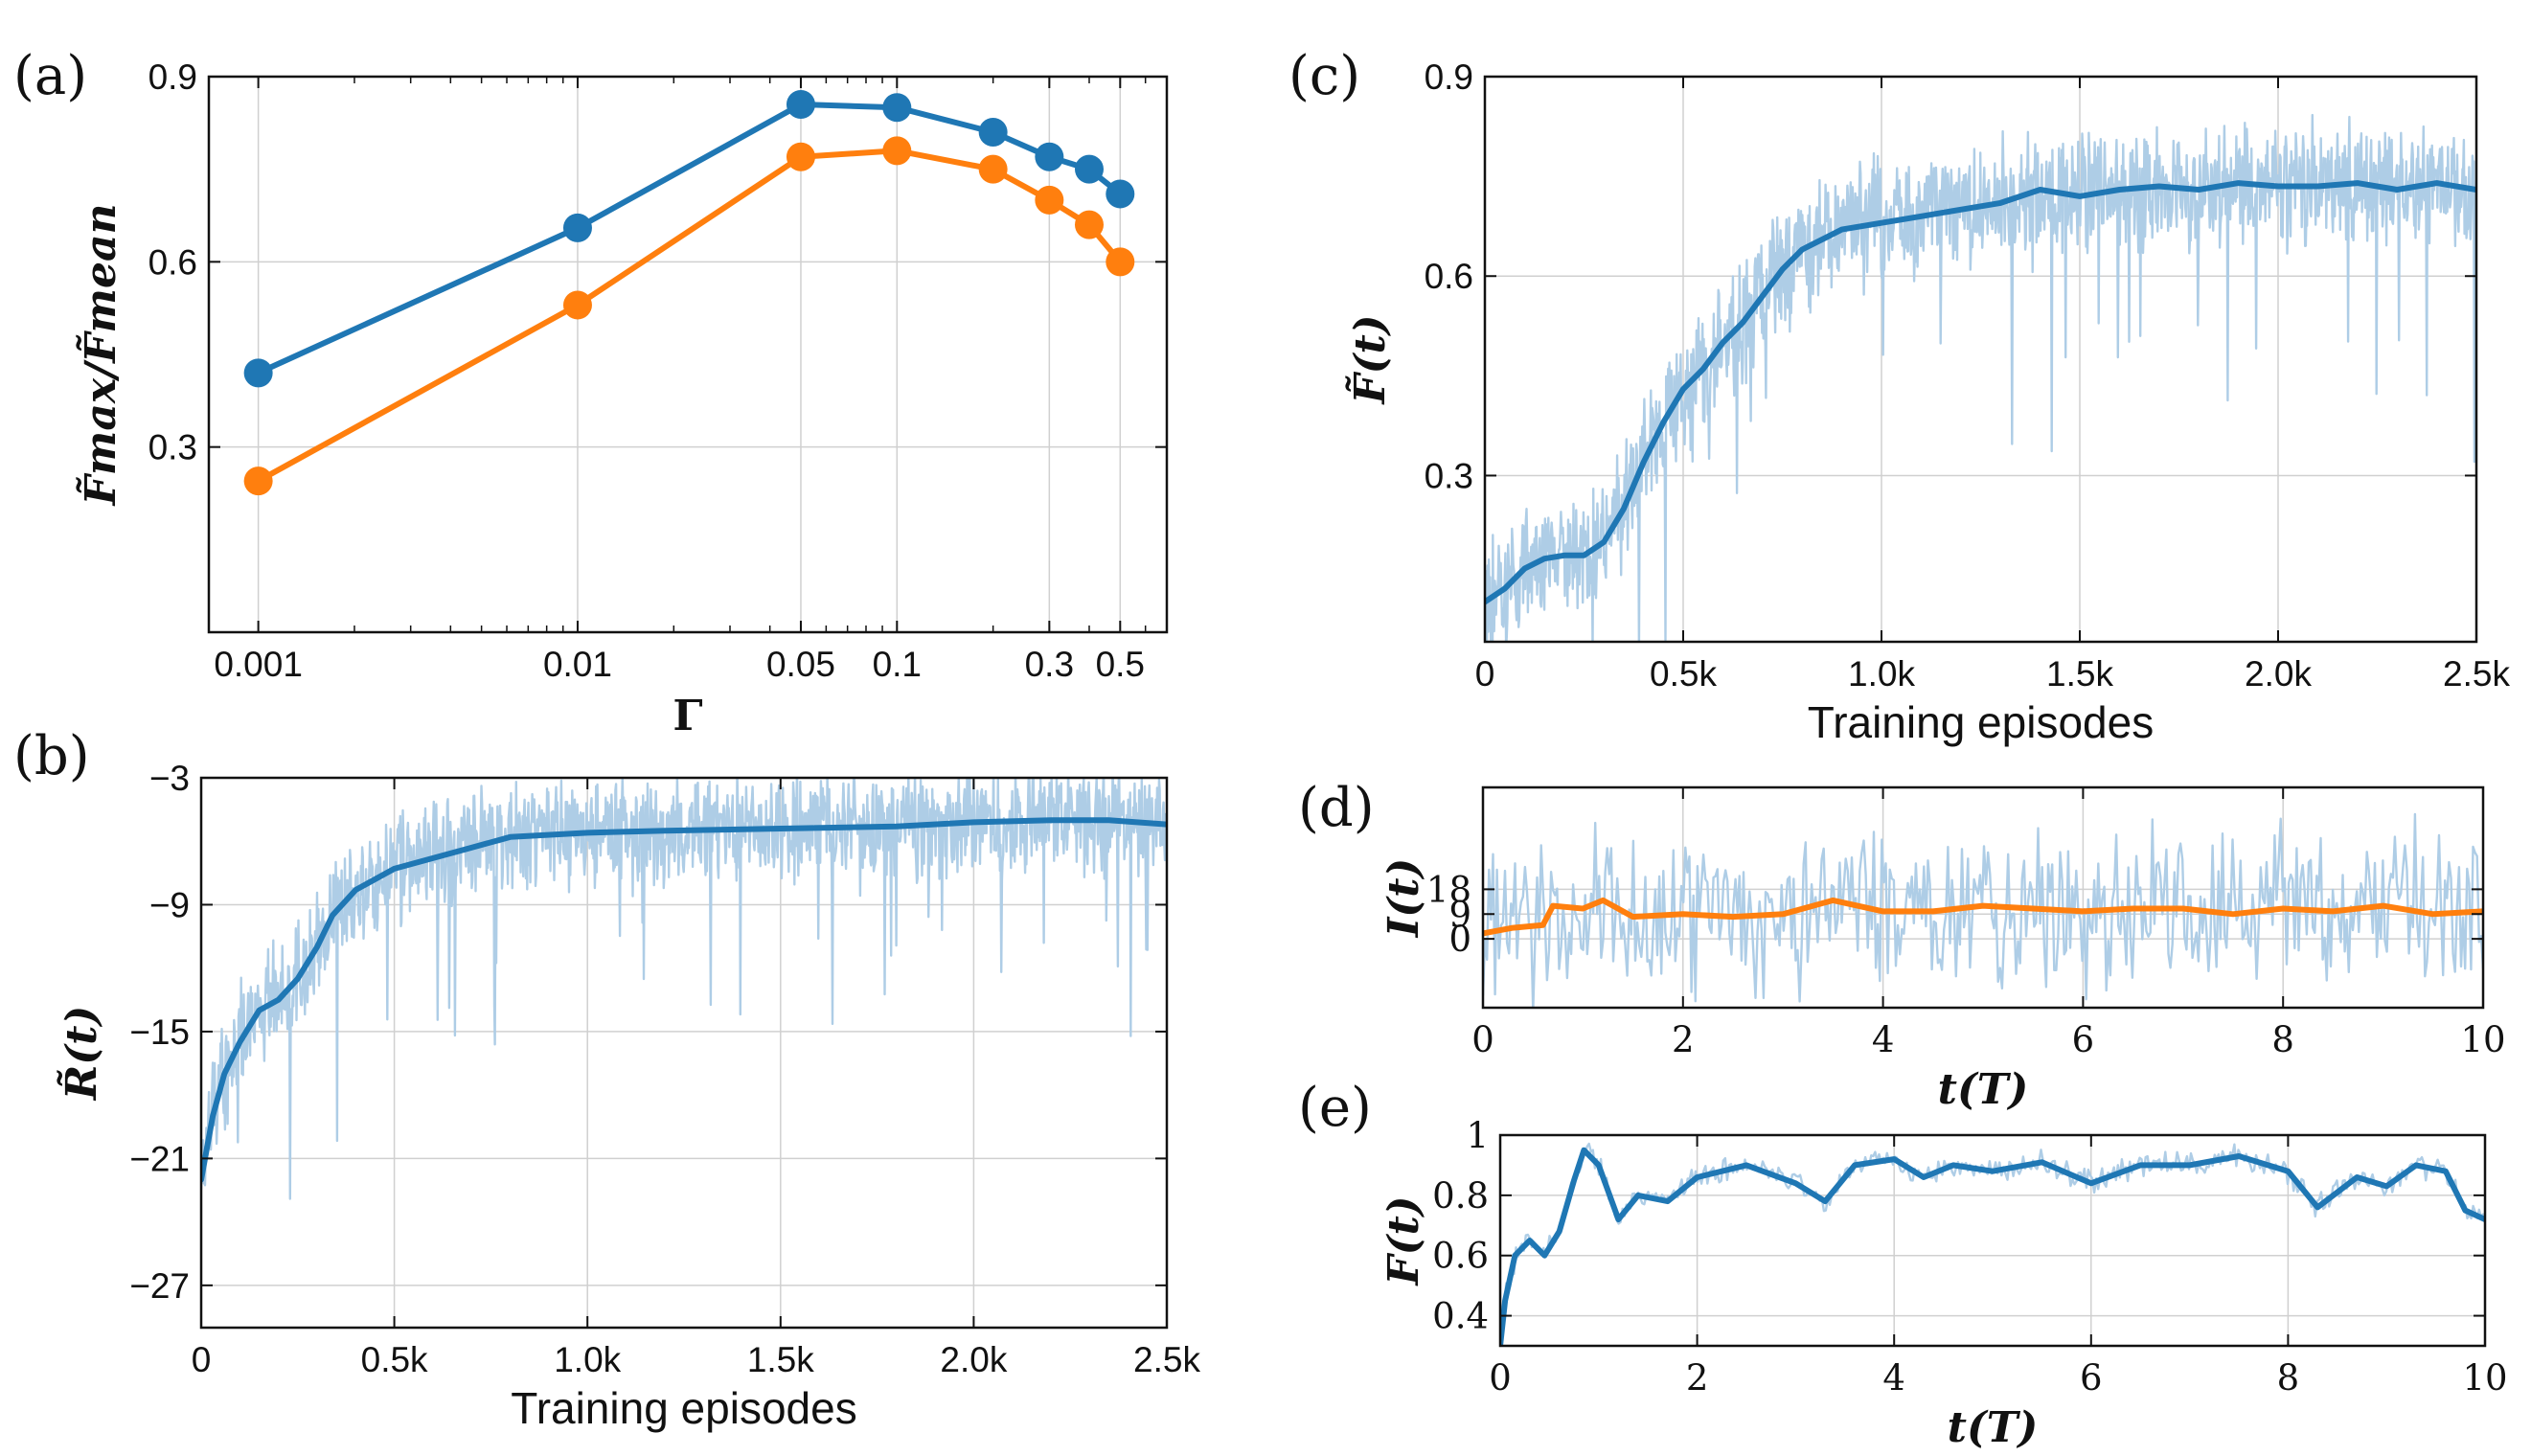 This screenshot has height=1456, width=2531. What do you see at coordinates (51, 756) in the screenshot?
I see `panel-label: (b)` at bounding box center [51, 756].